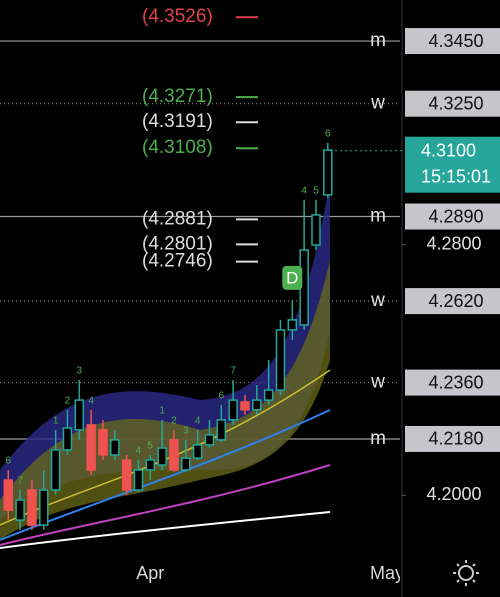 This screenshot has width=500, height=597. Describe the element at coordinates (177, 261) in the screenshot. I see `price-label: (4.2746)` at that location.